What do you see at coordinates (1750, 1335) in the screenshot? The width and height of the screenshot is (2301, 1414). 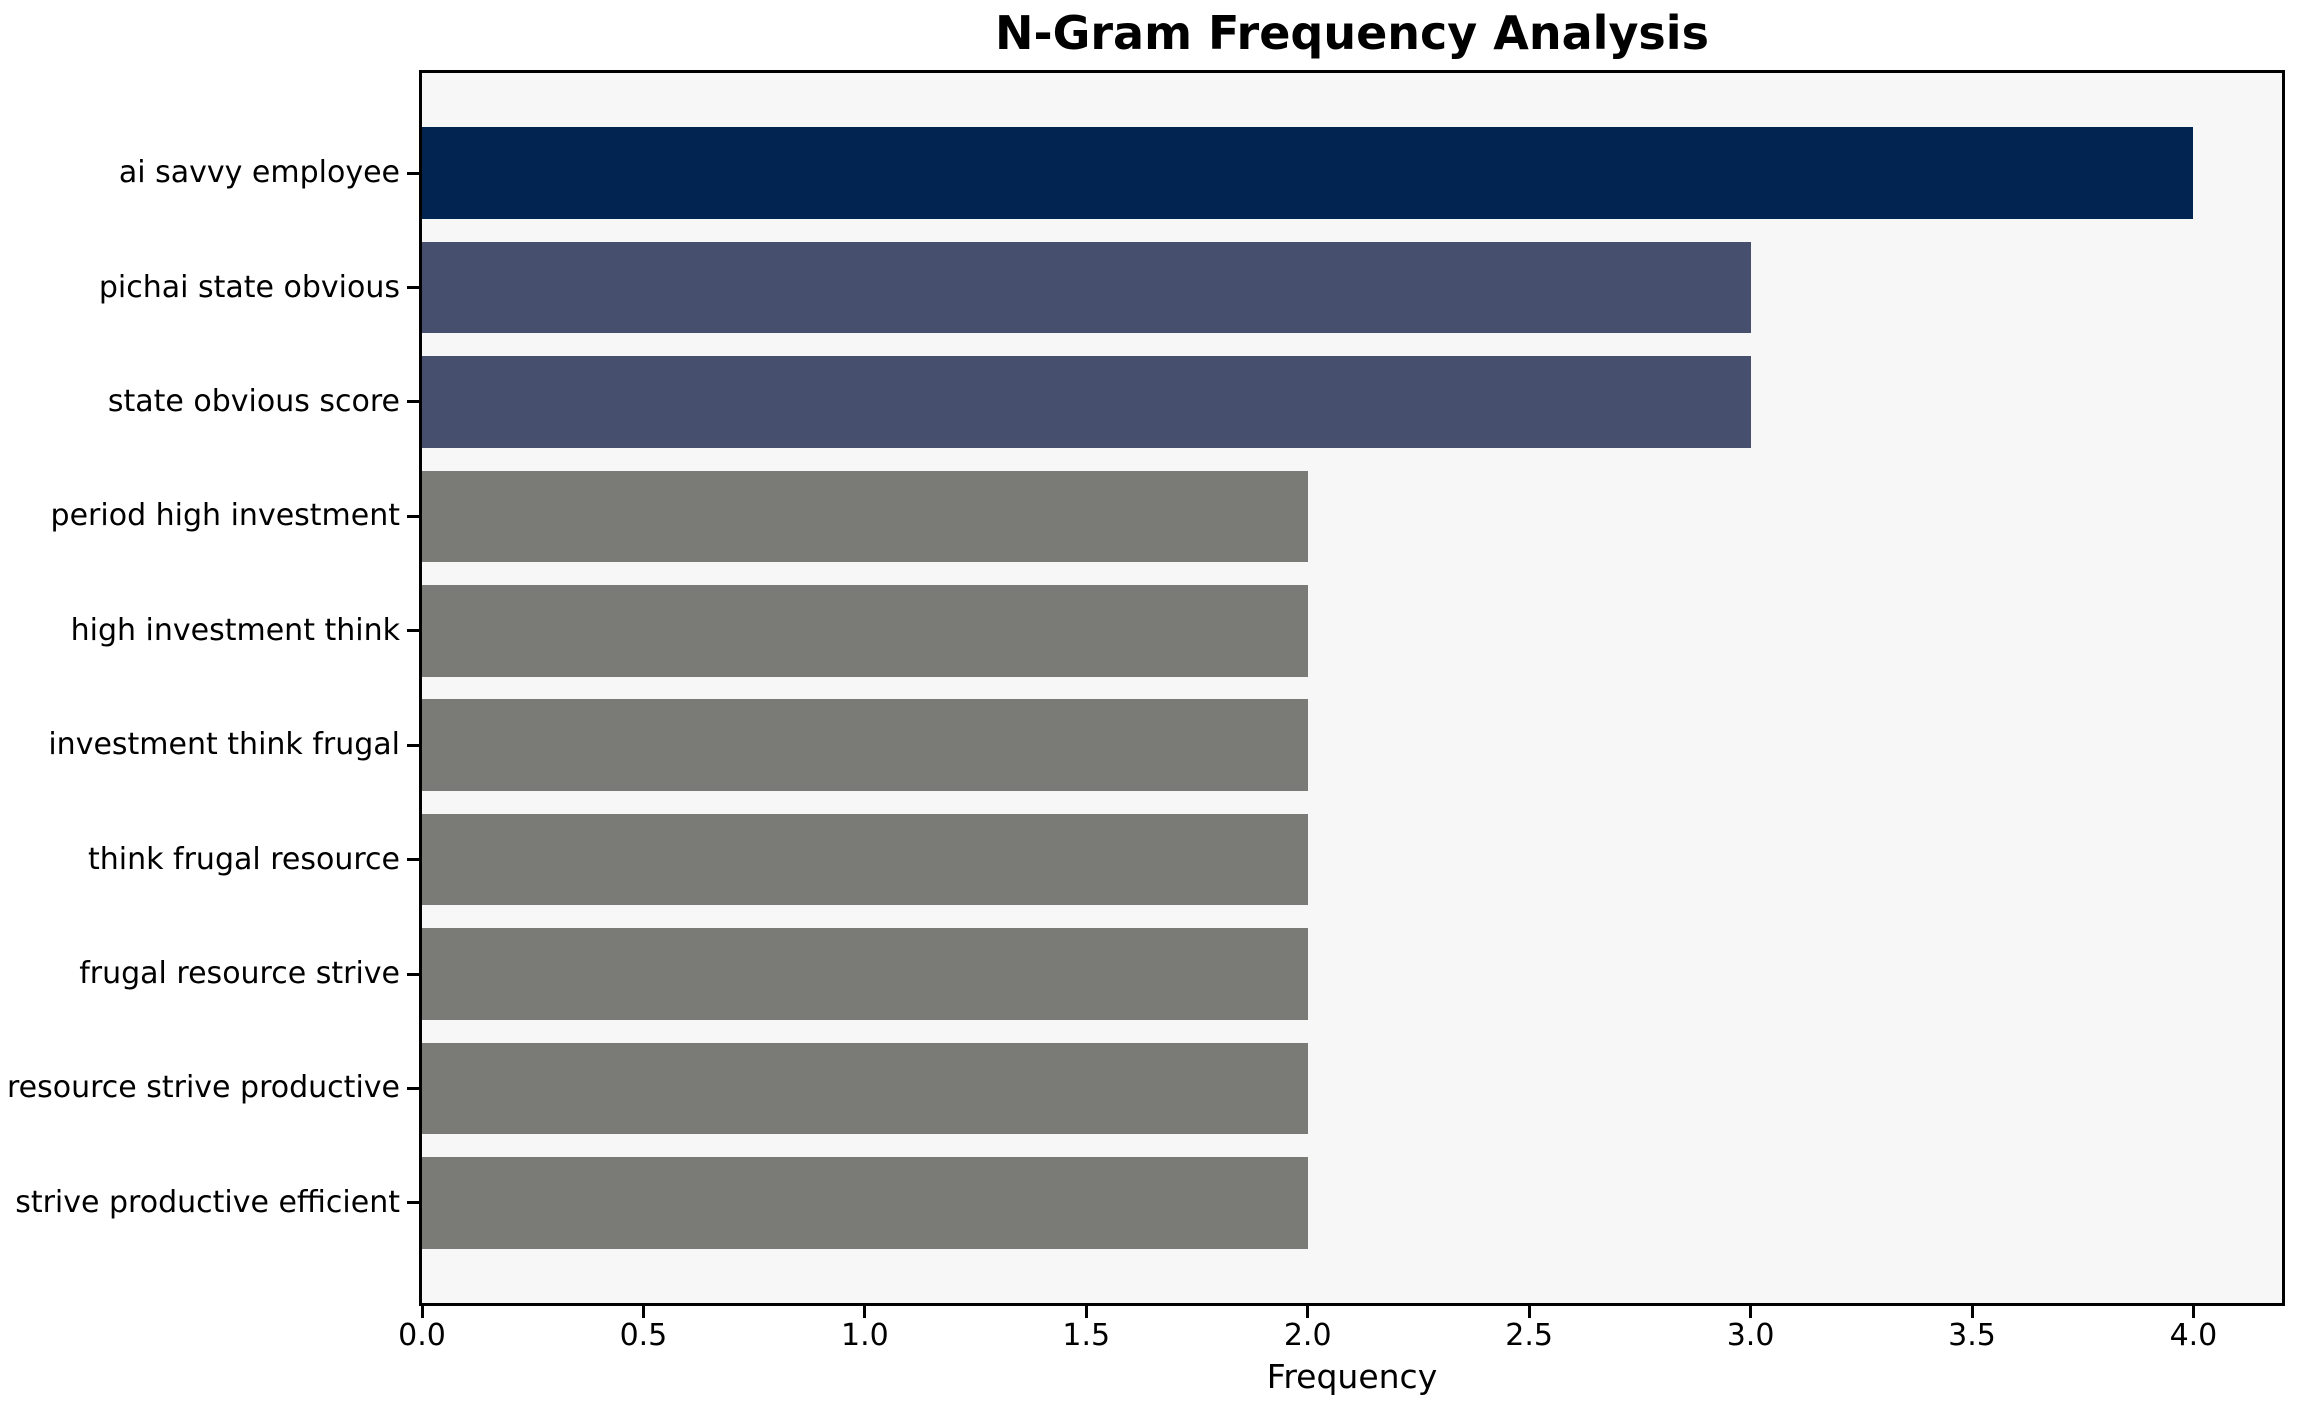 I see `x-tick-label: 3.0` at bounding box center [1750, 1335].